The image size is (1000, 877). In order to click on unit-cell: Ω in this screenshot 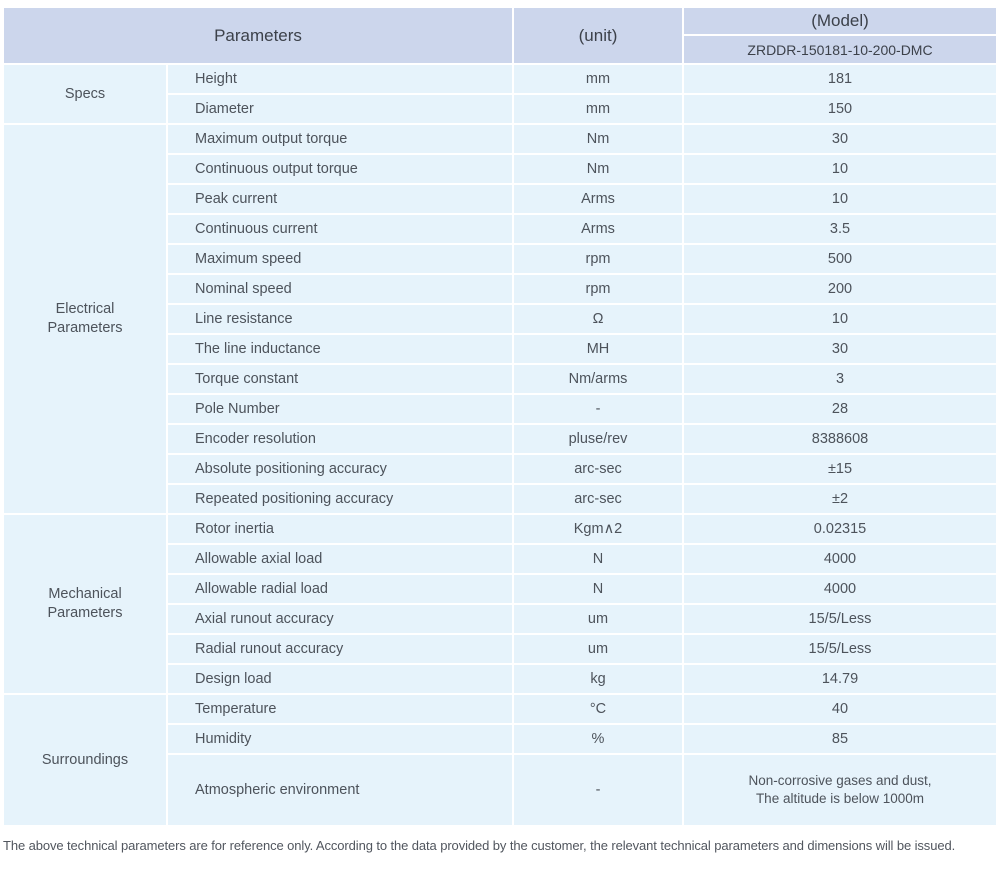, I will do `click(598, 319)`.